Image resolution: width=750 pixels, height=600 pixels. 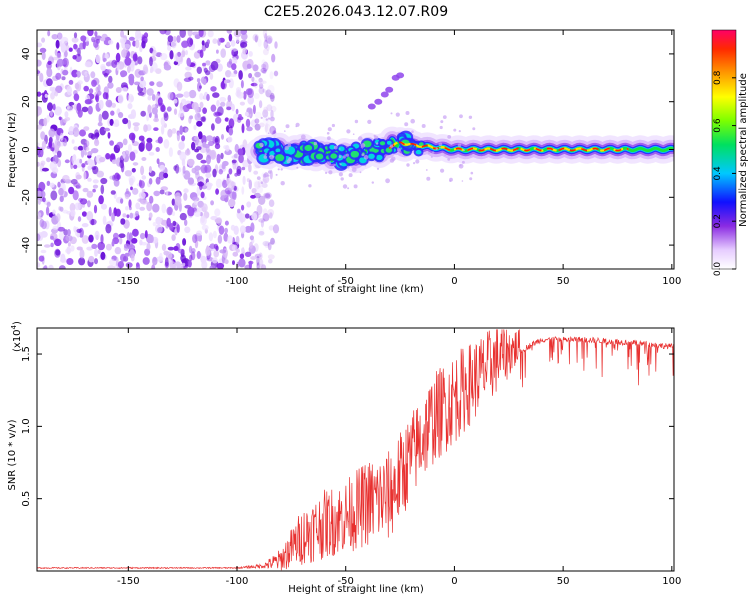 What do you see at coordinates (26, 499) in the screenshot?
I see `snr-y-tick-label: 0.5` at bounding box center [26, 499].